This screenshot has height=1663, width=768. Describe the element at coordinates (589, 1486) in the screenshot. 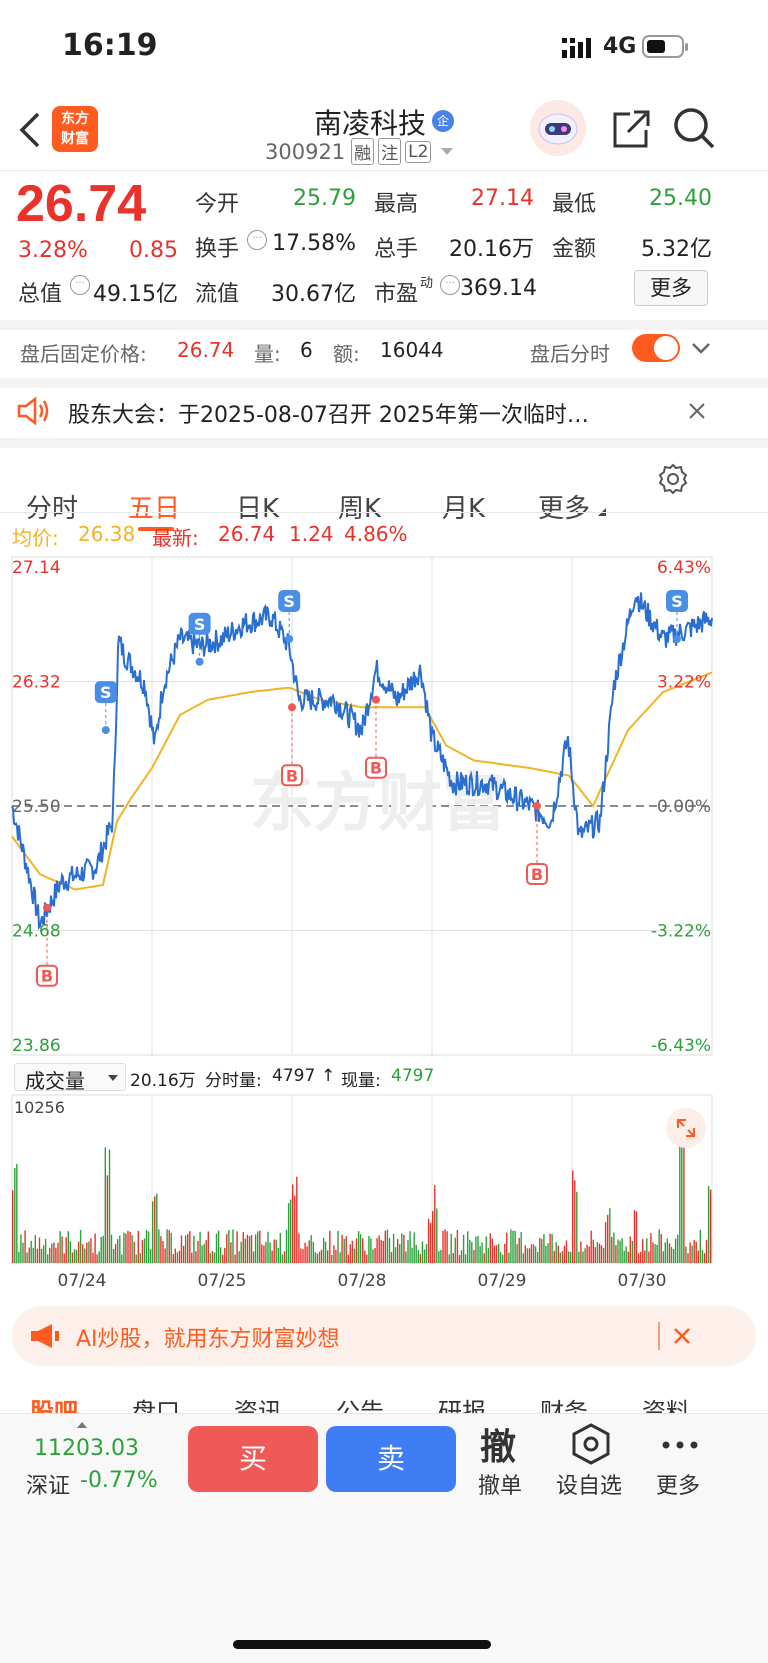

I see `watchlist-label: 设自选` at that location.